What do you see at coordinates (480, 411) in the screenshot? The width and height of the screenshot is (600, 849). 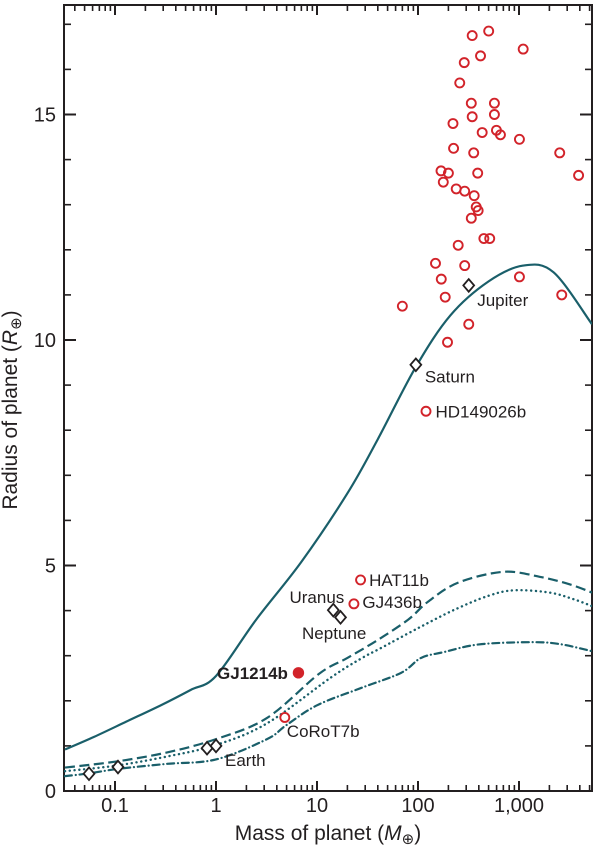 I see `annotation-label-hd149026b: HD149026b` at bounding box center [480, 411].